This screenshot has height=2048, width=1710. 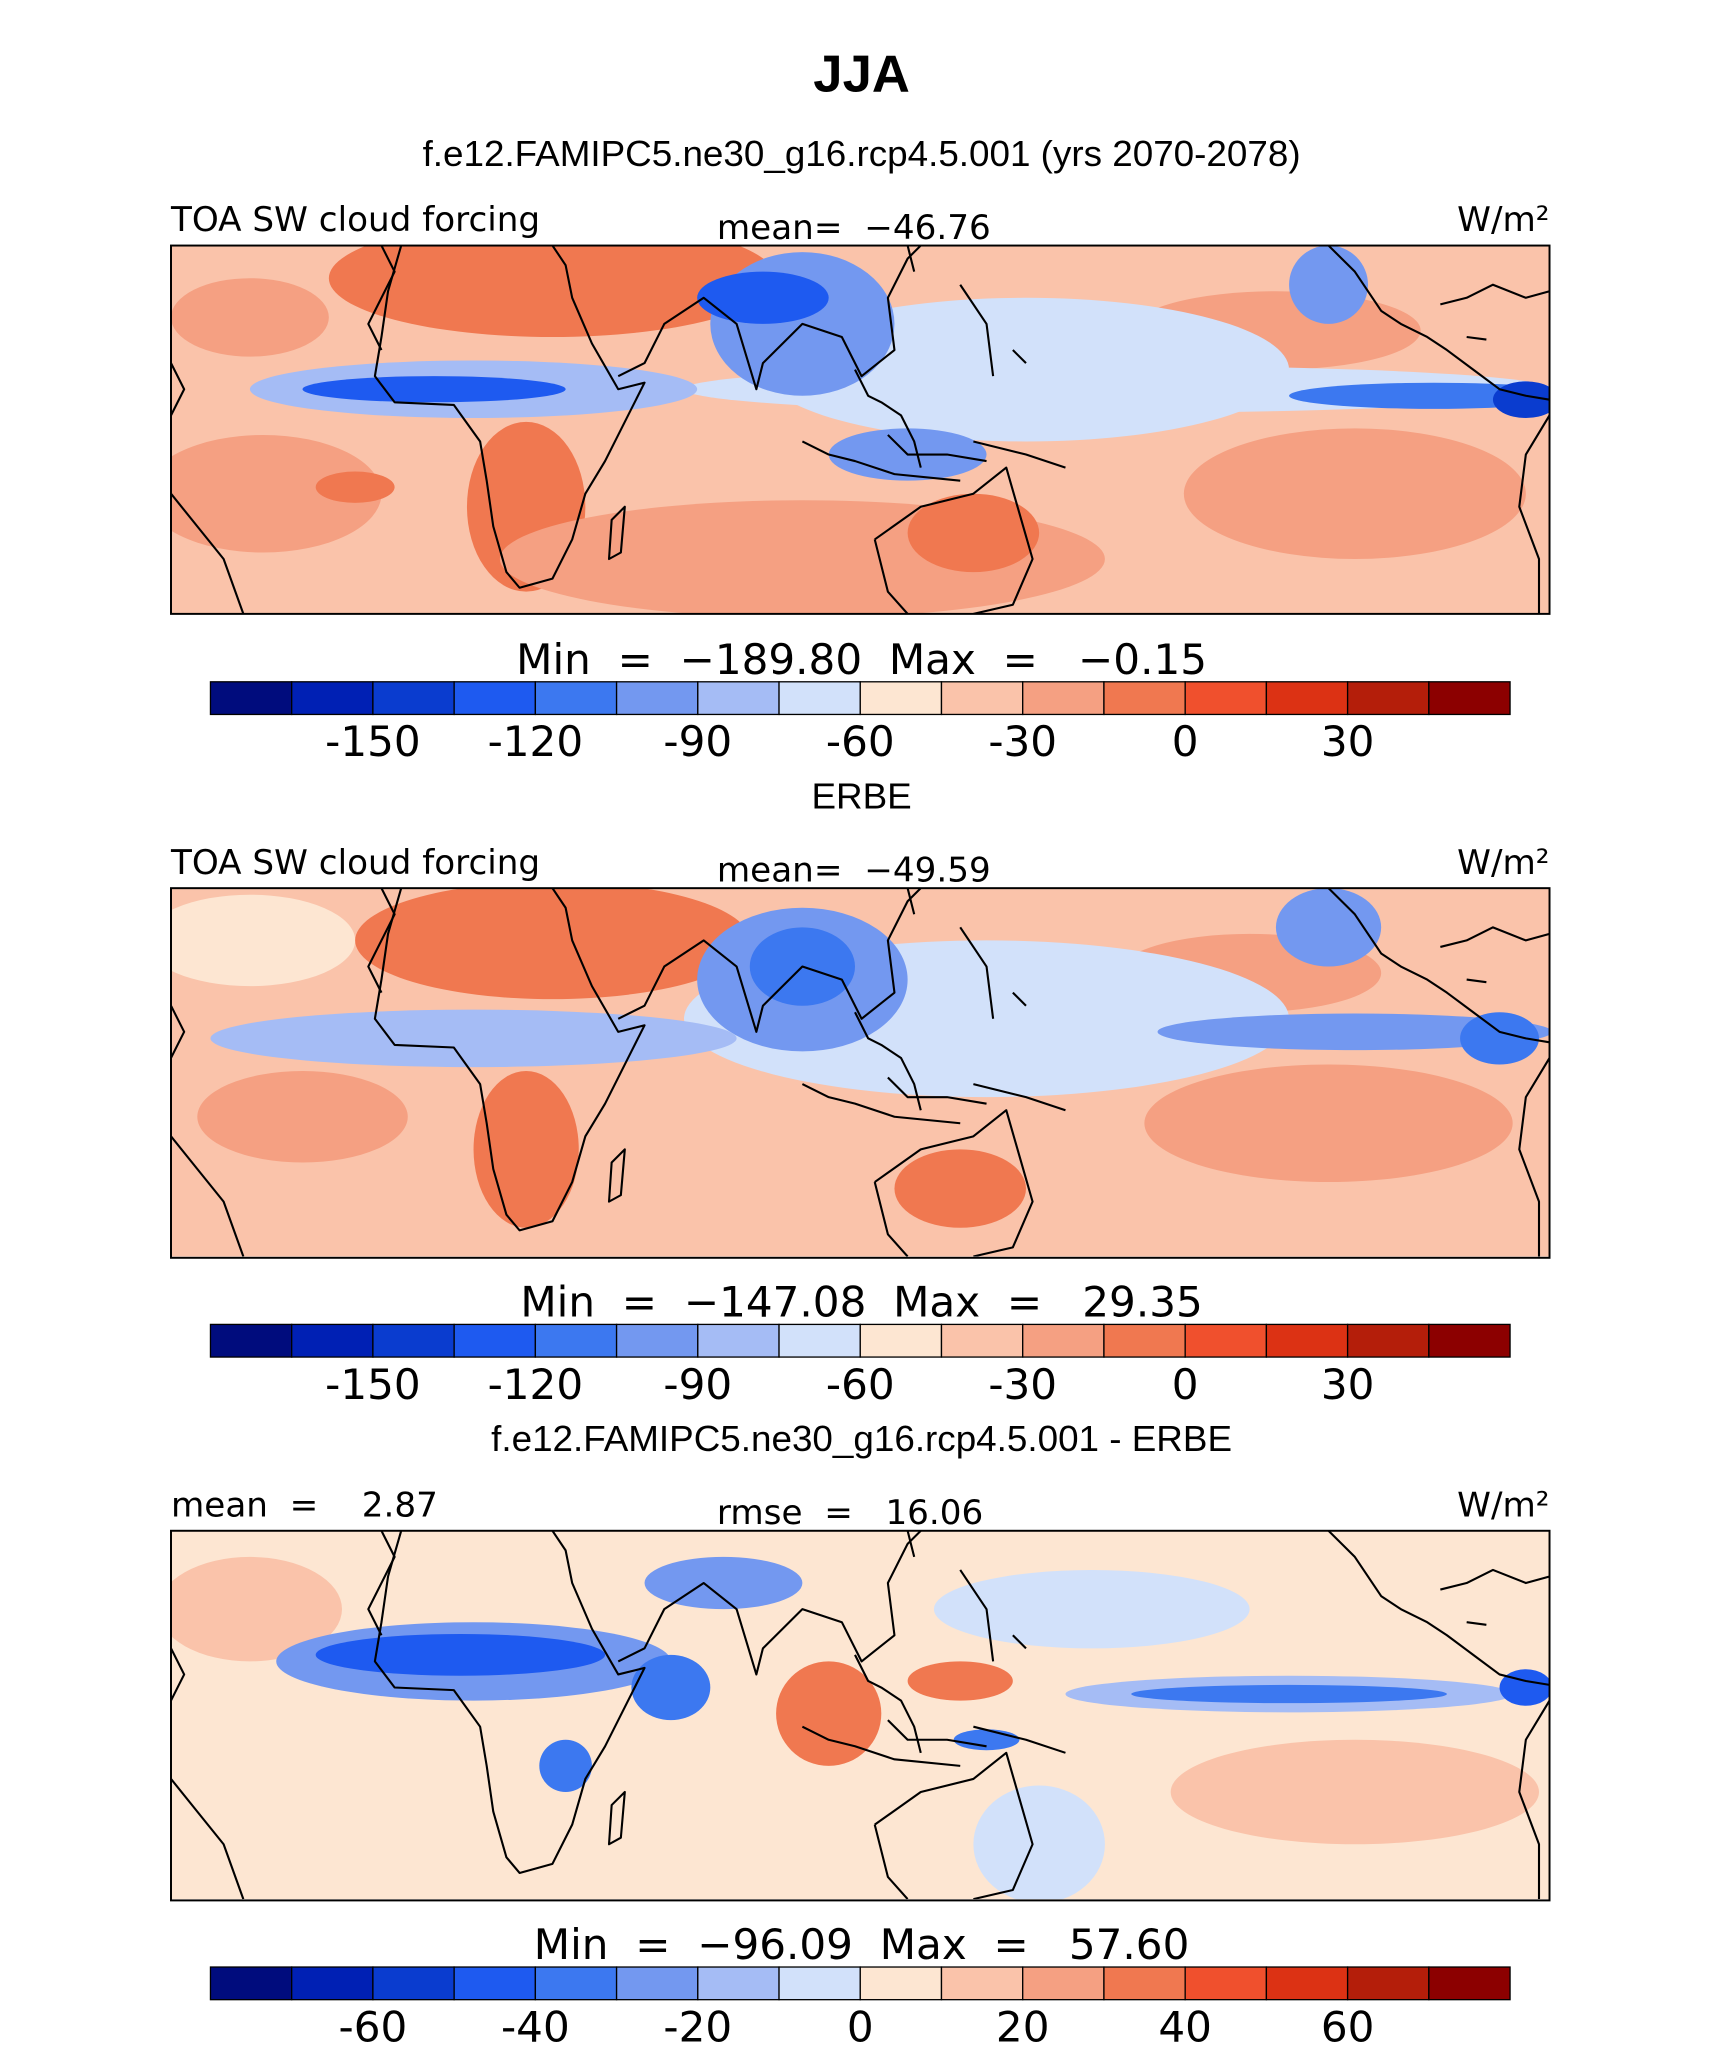 I want to click on colorbar-tick-label: -40, so click(x=535, y=2025).